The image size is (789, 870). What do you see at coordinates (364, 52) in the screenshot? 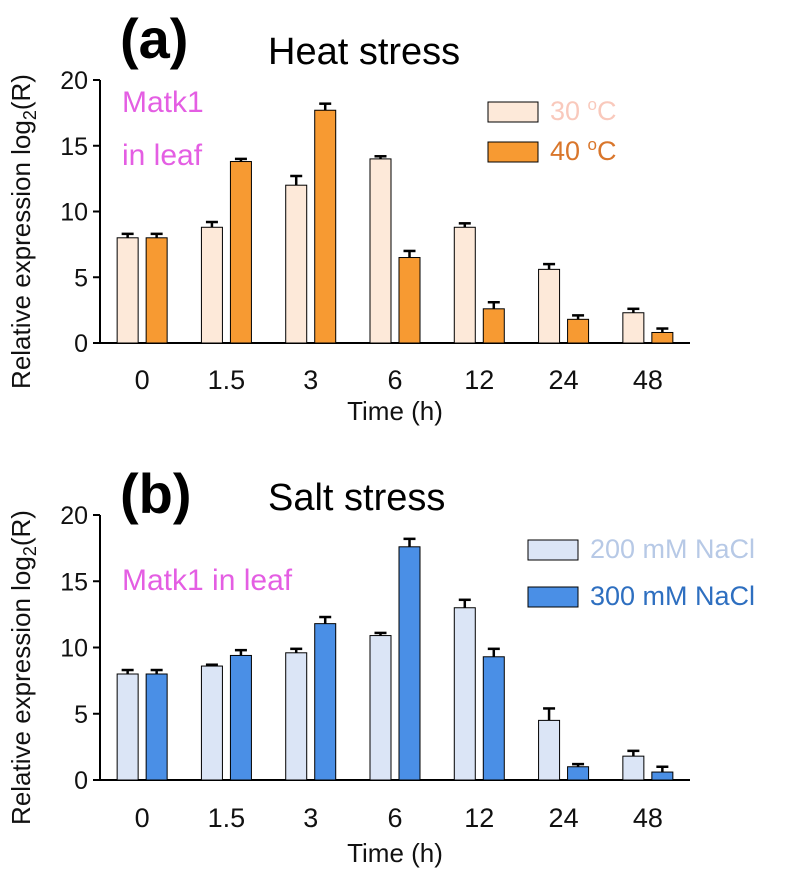
I see `chart-title: Heat stress` at bounding box center [364, 52].